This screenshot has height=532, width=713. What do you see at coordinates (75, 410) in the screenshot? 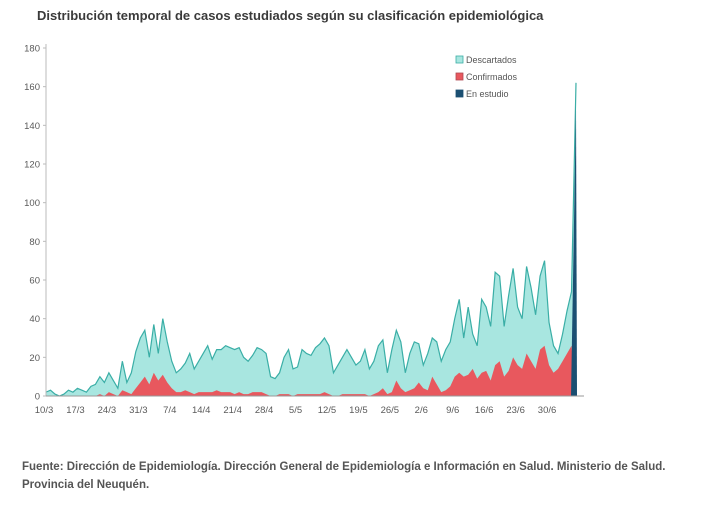
I see `x-tick-label: 17/3` at bounding box center [75, 410].